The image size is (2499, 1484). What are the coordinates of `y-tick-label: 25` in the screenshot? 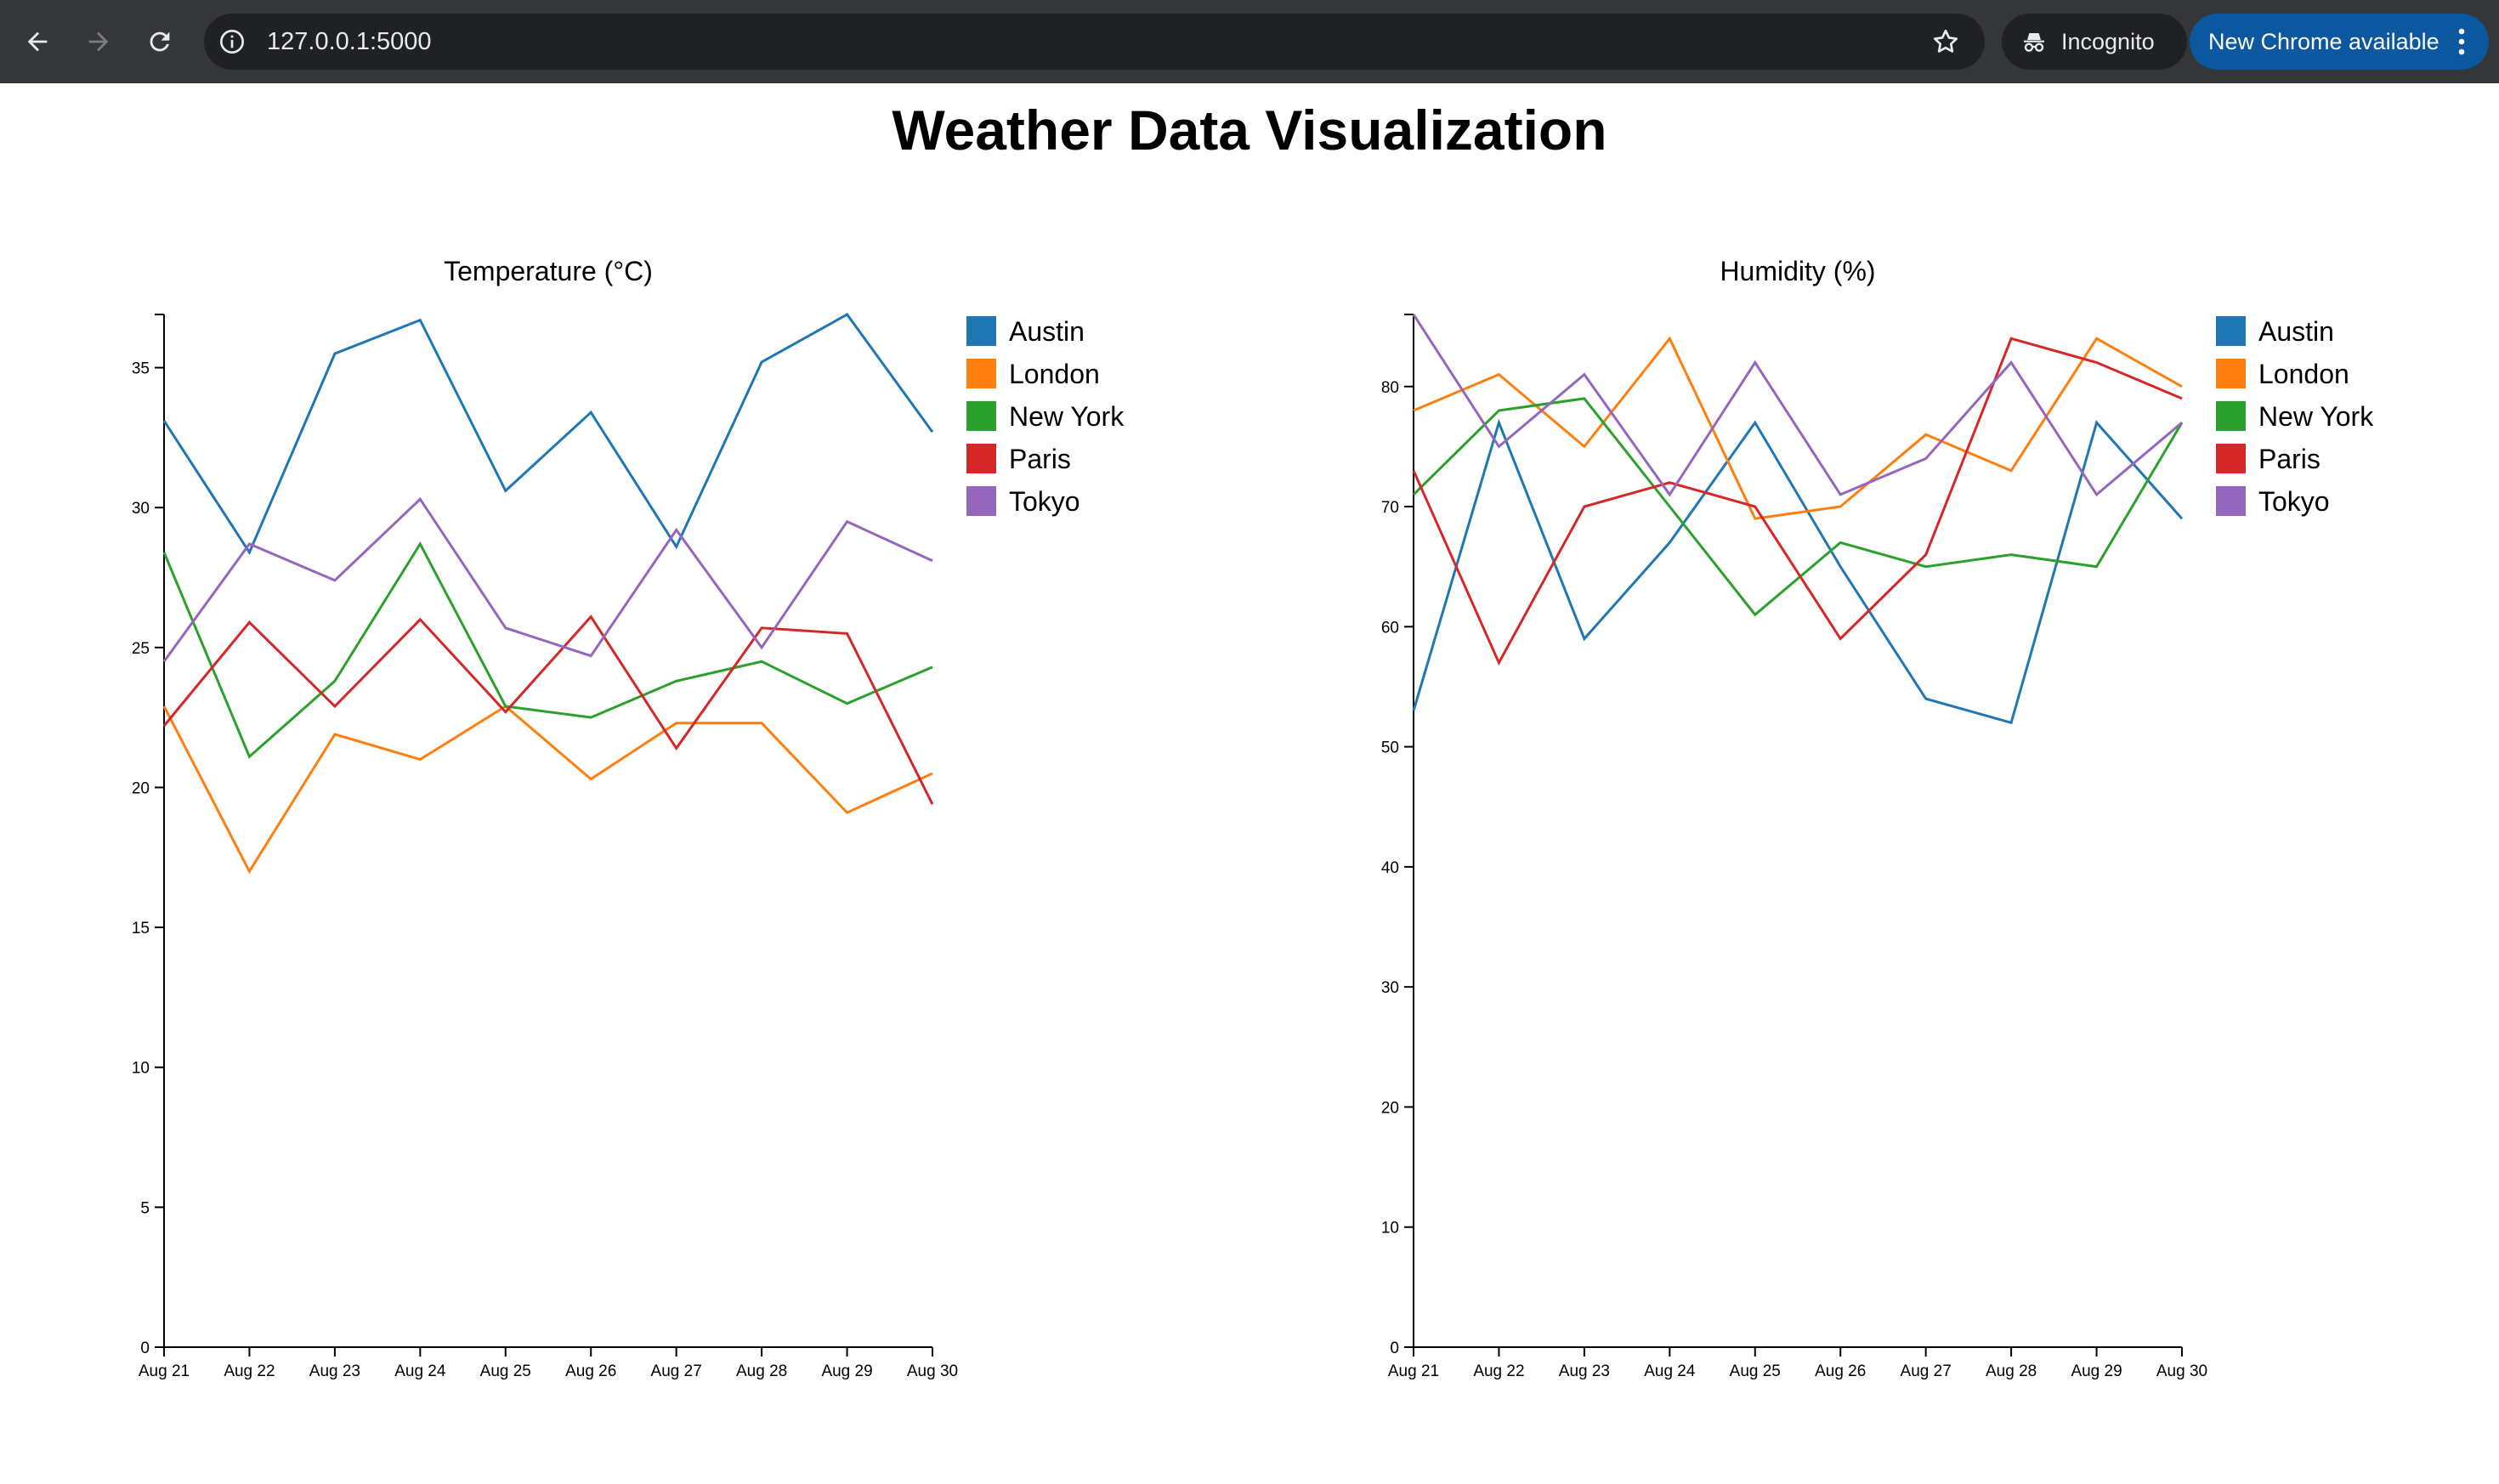 It's located at (141, 649).